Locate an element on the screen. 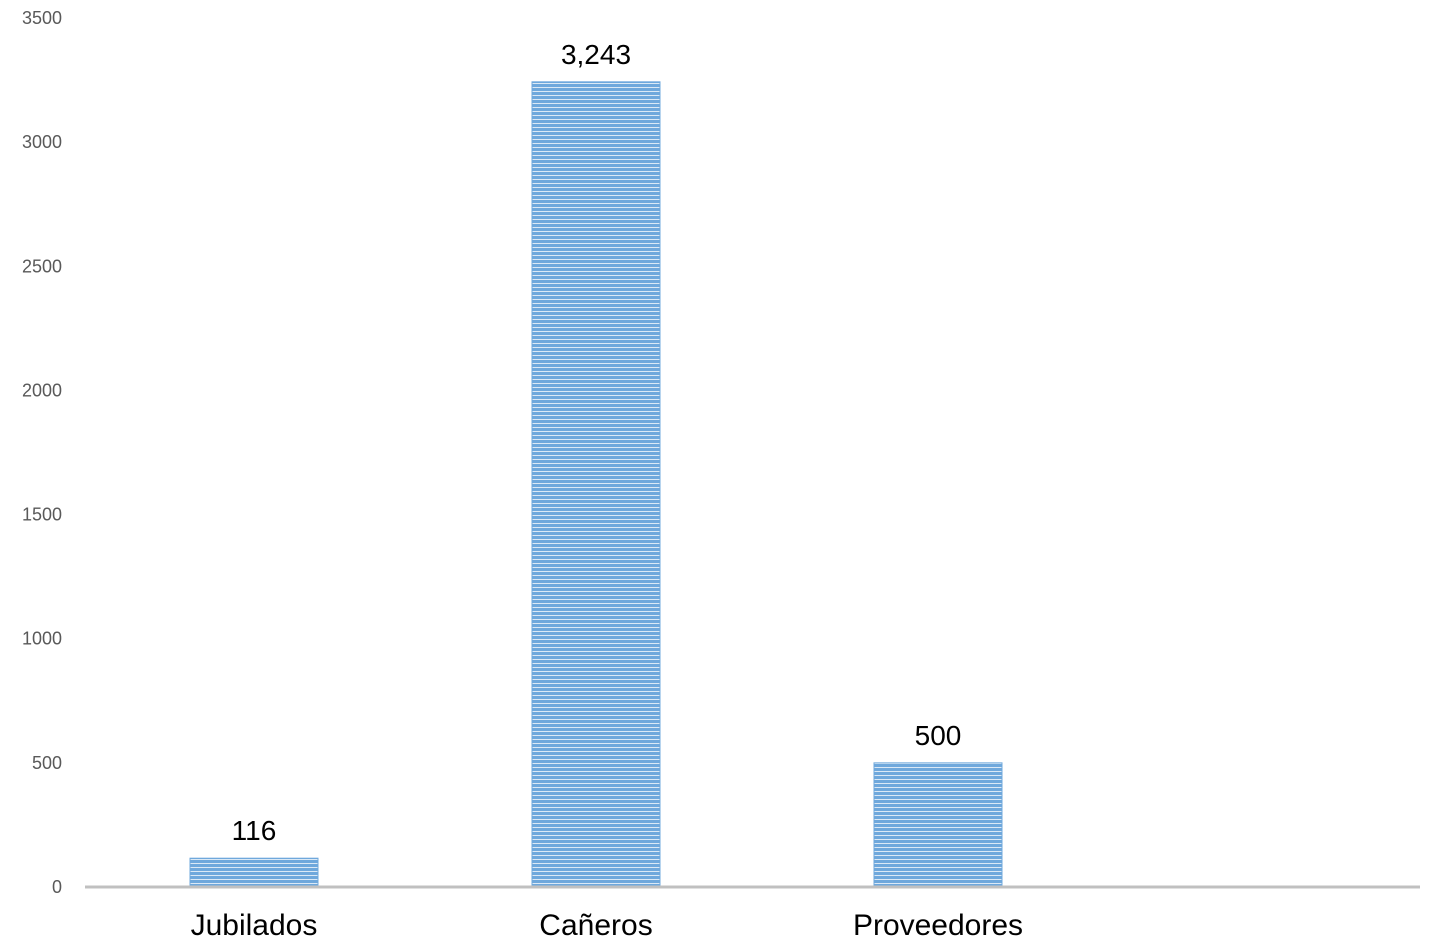 The height and width of the screenshot is (943, 1435). y-axis-ticks: 0 500 1000 1500 2000 2500 3000 3500 is located at coordinates (42, 452).